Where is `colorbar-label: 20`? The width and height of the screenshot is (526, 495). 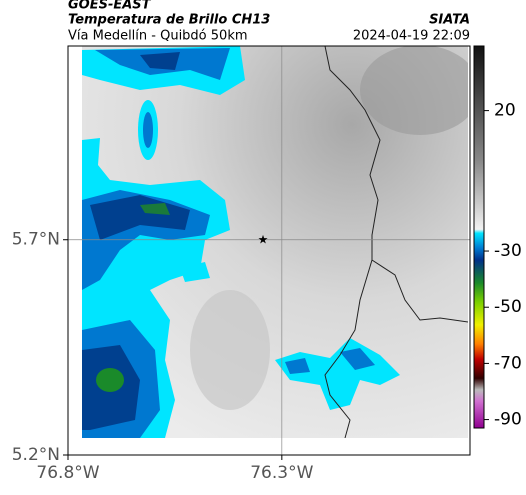
colorbar-label: 20 is located at coordinates (505, 111).